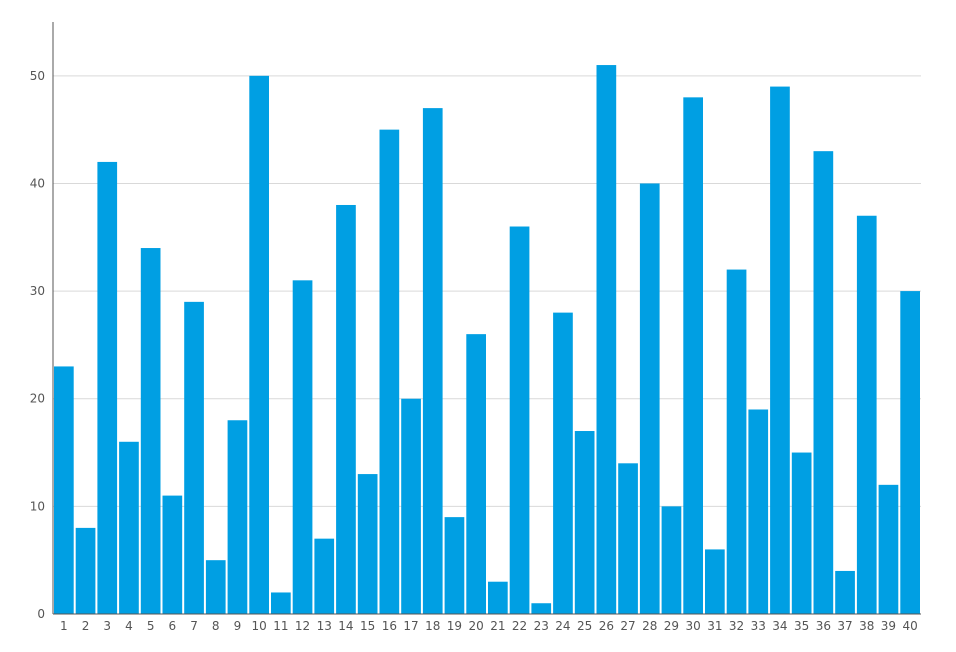  What do you see at coordinates (64, 626) in the screenshot?
I see `x-tick-label: 1` at bounding box center [64, 626].